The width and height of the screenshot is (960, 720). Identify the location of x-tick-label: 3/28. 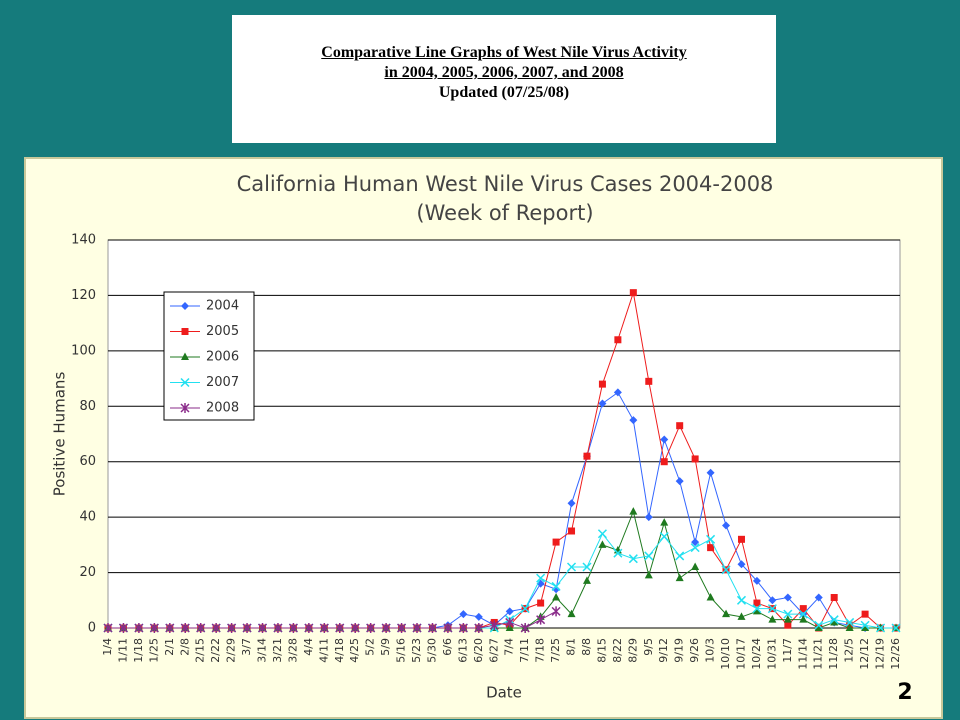
(292, 650).